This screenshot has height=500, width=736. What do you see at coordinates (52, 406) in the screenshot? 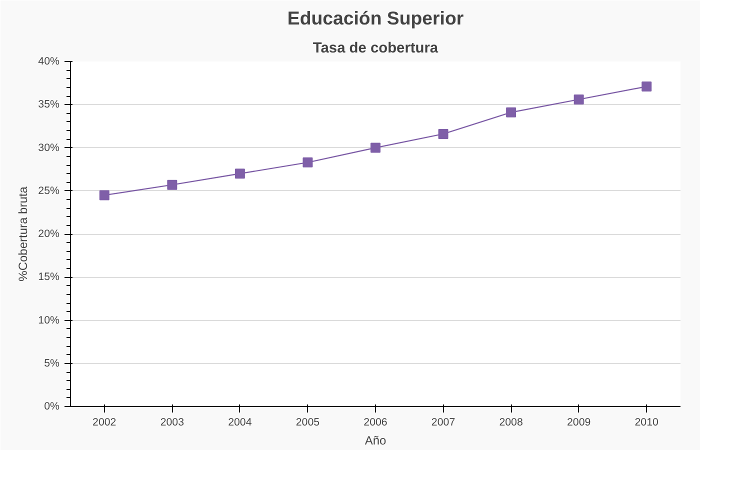
I see `y-tick-label: 0%` at bounding box center [52, 406].